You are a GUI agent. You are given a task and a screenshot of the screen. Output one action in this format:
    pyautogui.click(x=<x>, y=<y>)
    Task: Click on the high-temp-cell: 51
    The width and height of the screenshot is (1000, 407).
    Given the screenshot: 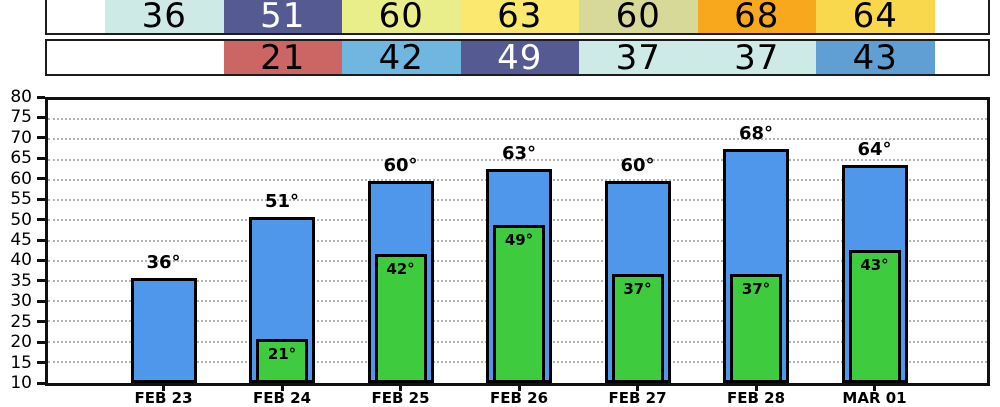 What is the action you would take?
    pyautogui.click(x=282, y=16)
    